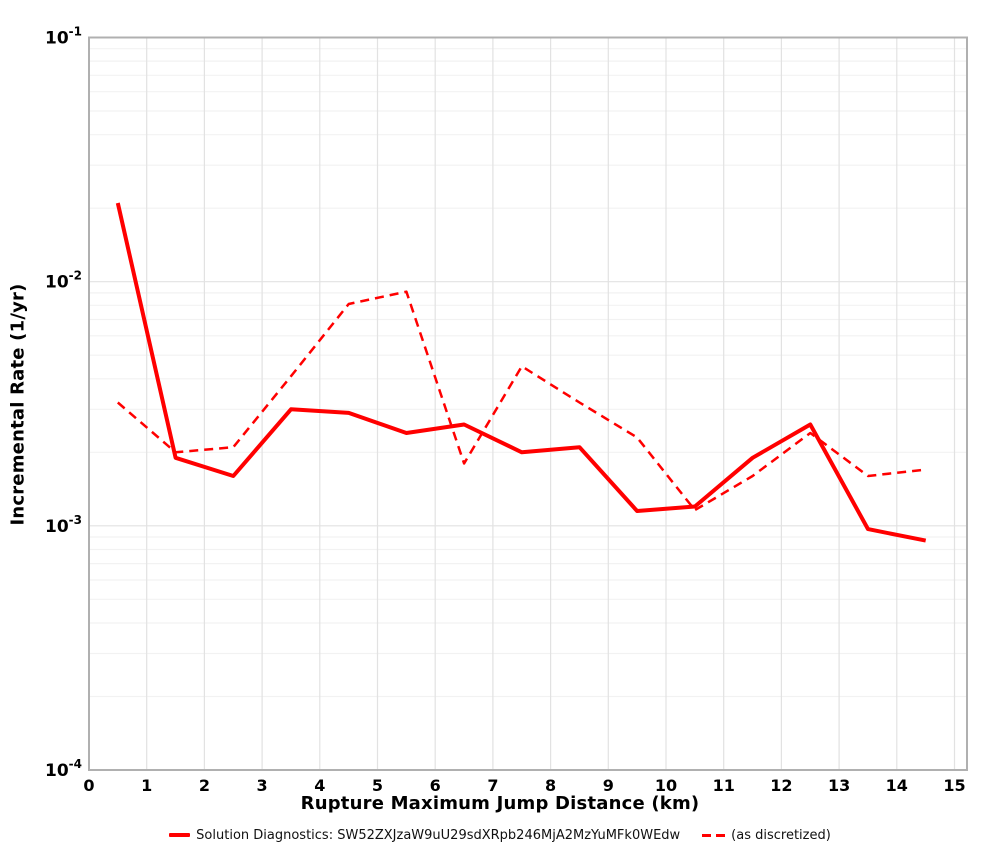 The width and height of the screenshot is (1000, 850). I want to click on x-tick-label: 13, so click(839, 785).